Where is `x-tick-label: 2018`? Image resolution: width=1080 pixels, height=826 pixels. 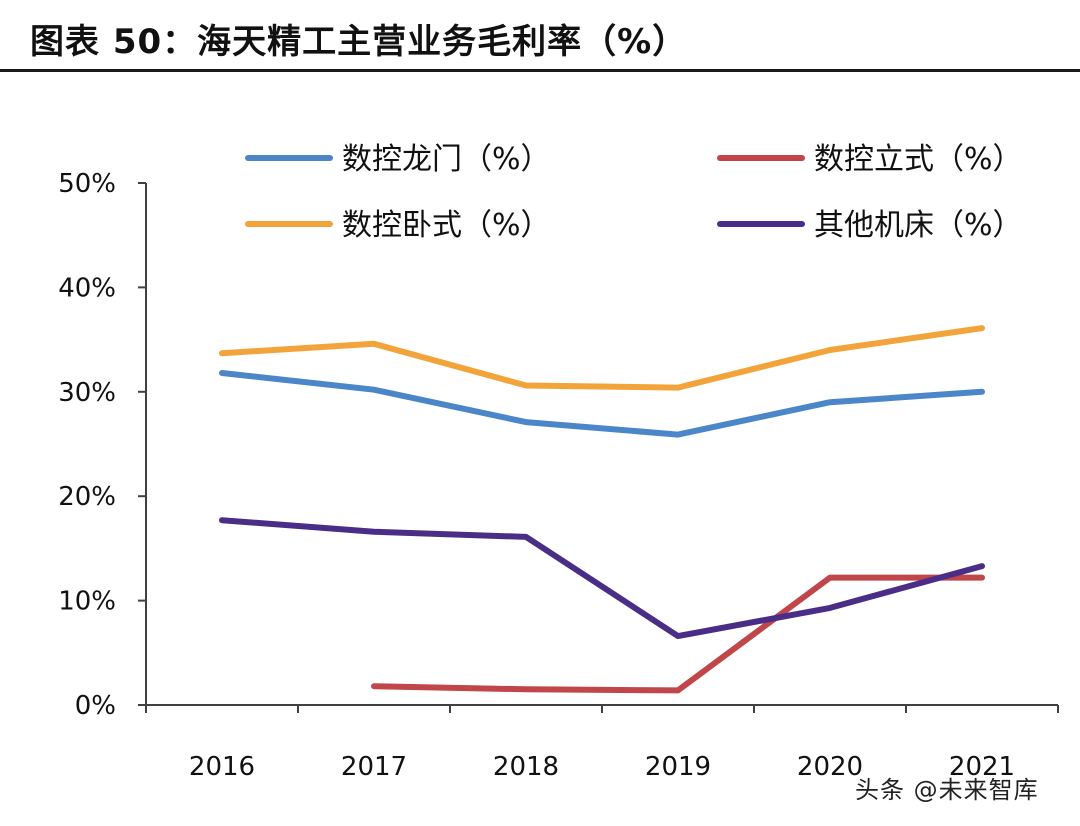 x-tick-label: 2018 is located at coordinates (526, 767).